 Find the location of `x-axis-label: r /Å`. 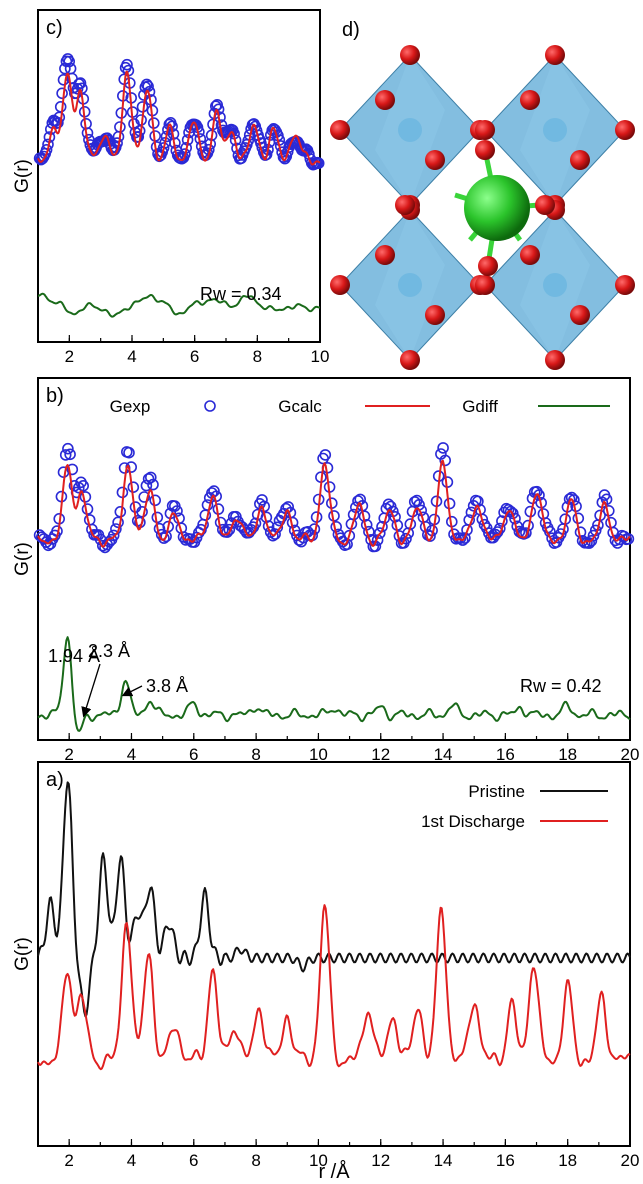

x-axis-label: r /Å is located at coordinates (334, 1171).